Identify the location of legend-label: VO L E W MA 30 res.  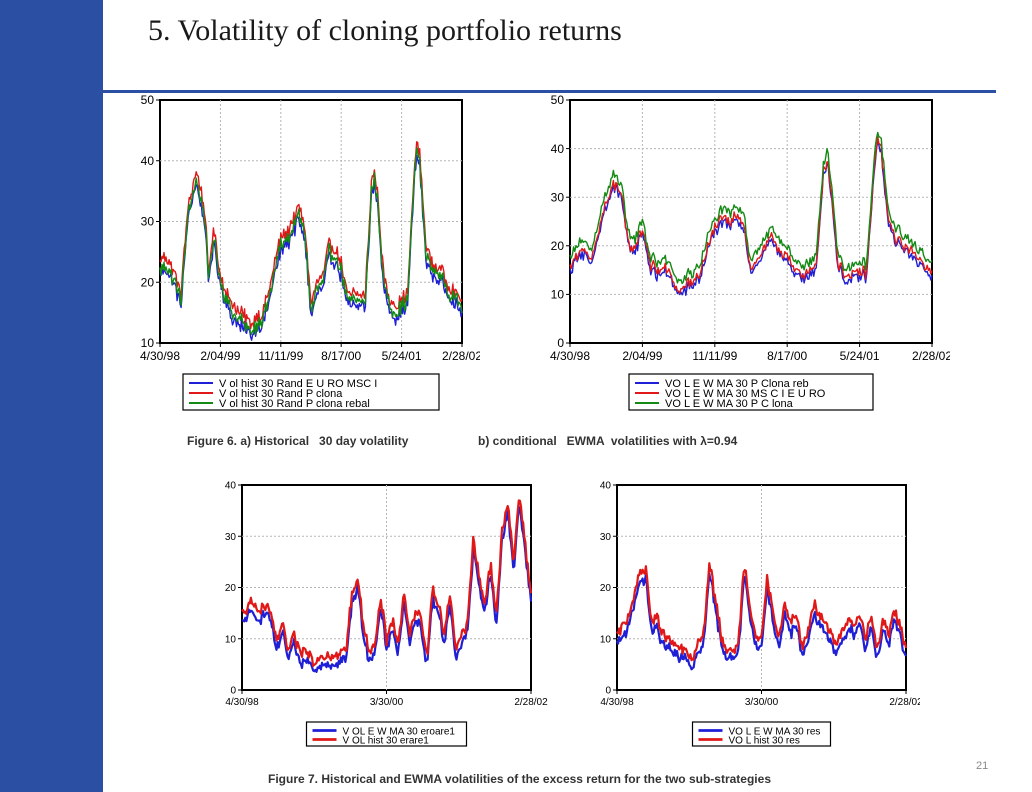
(775, 731).